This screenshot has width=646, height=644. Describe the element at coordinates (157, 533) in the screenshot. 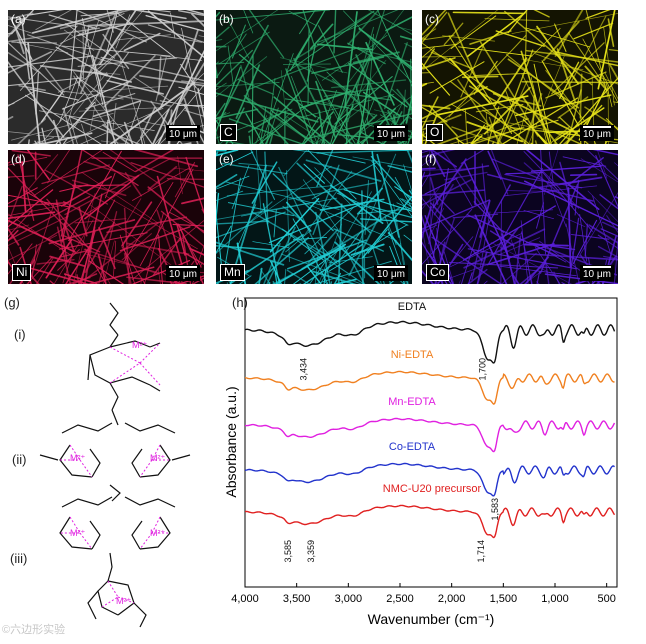

I see `metal-ion-iii-right: M²⁺` at that location.